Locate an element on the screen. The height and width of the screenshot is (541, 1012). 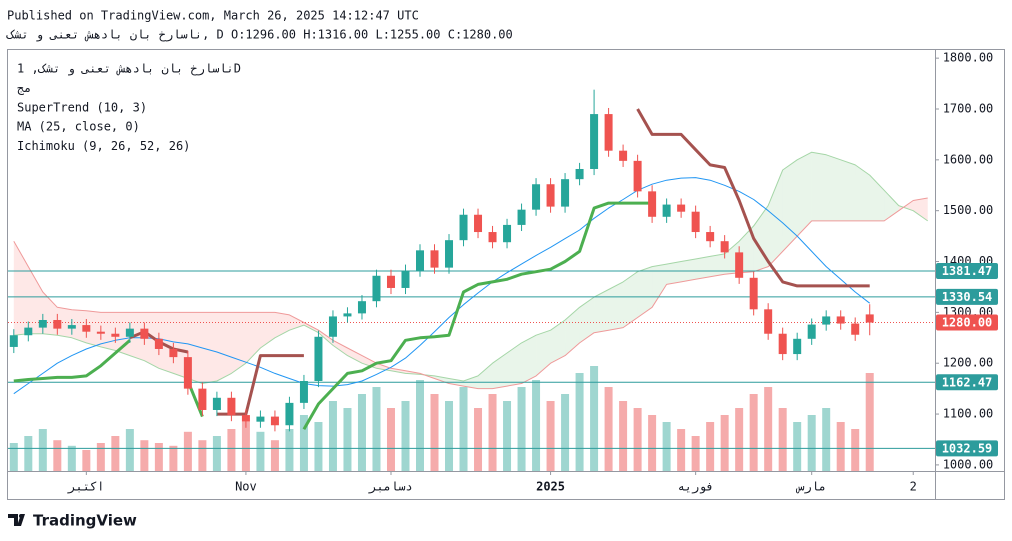
level-box is located at coordinates (967, 270).